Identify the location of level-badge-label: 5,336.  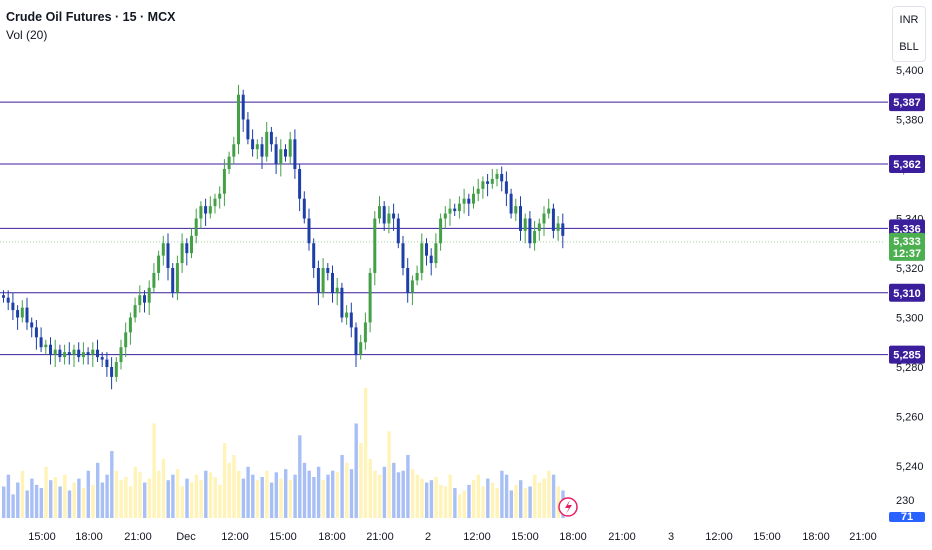
(907, 229).